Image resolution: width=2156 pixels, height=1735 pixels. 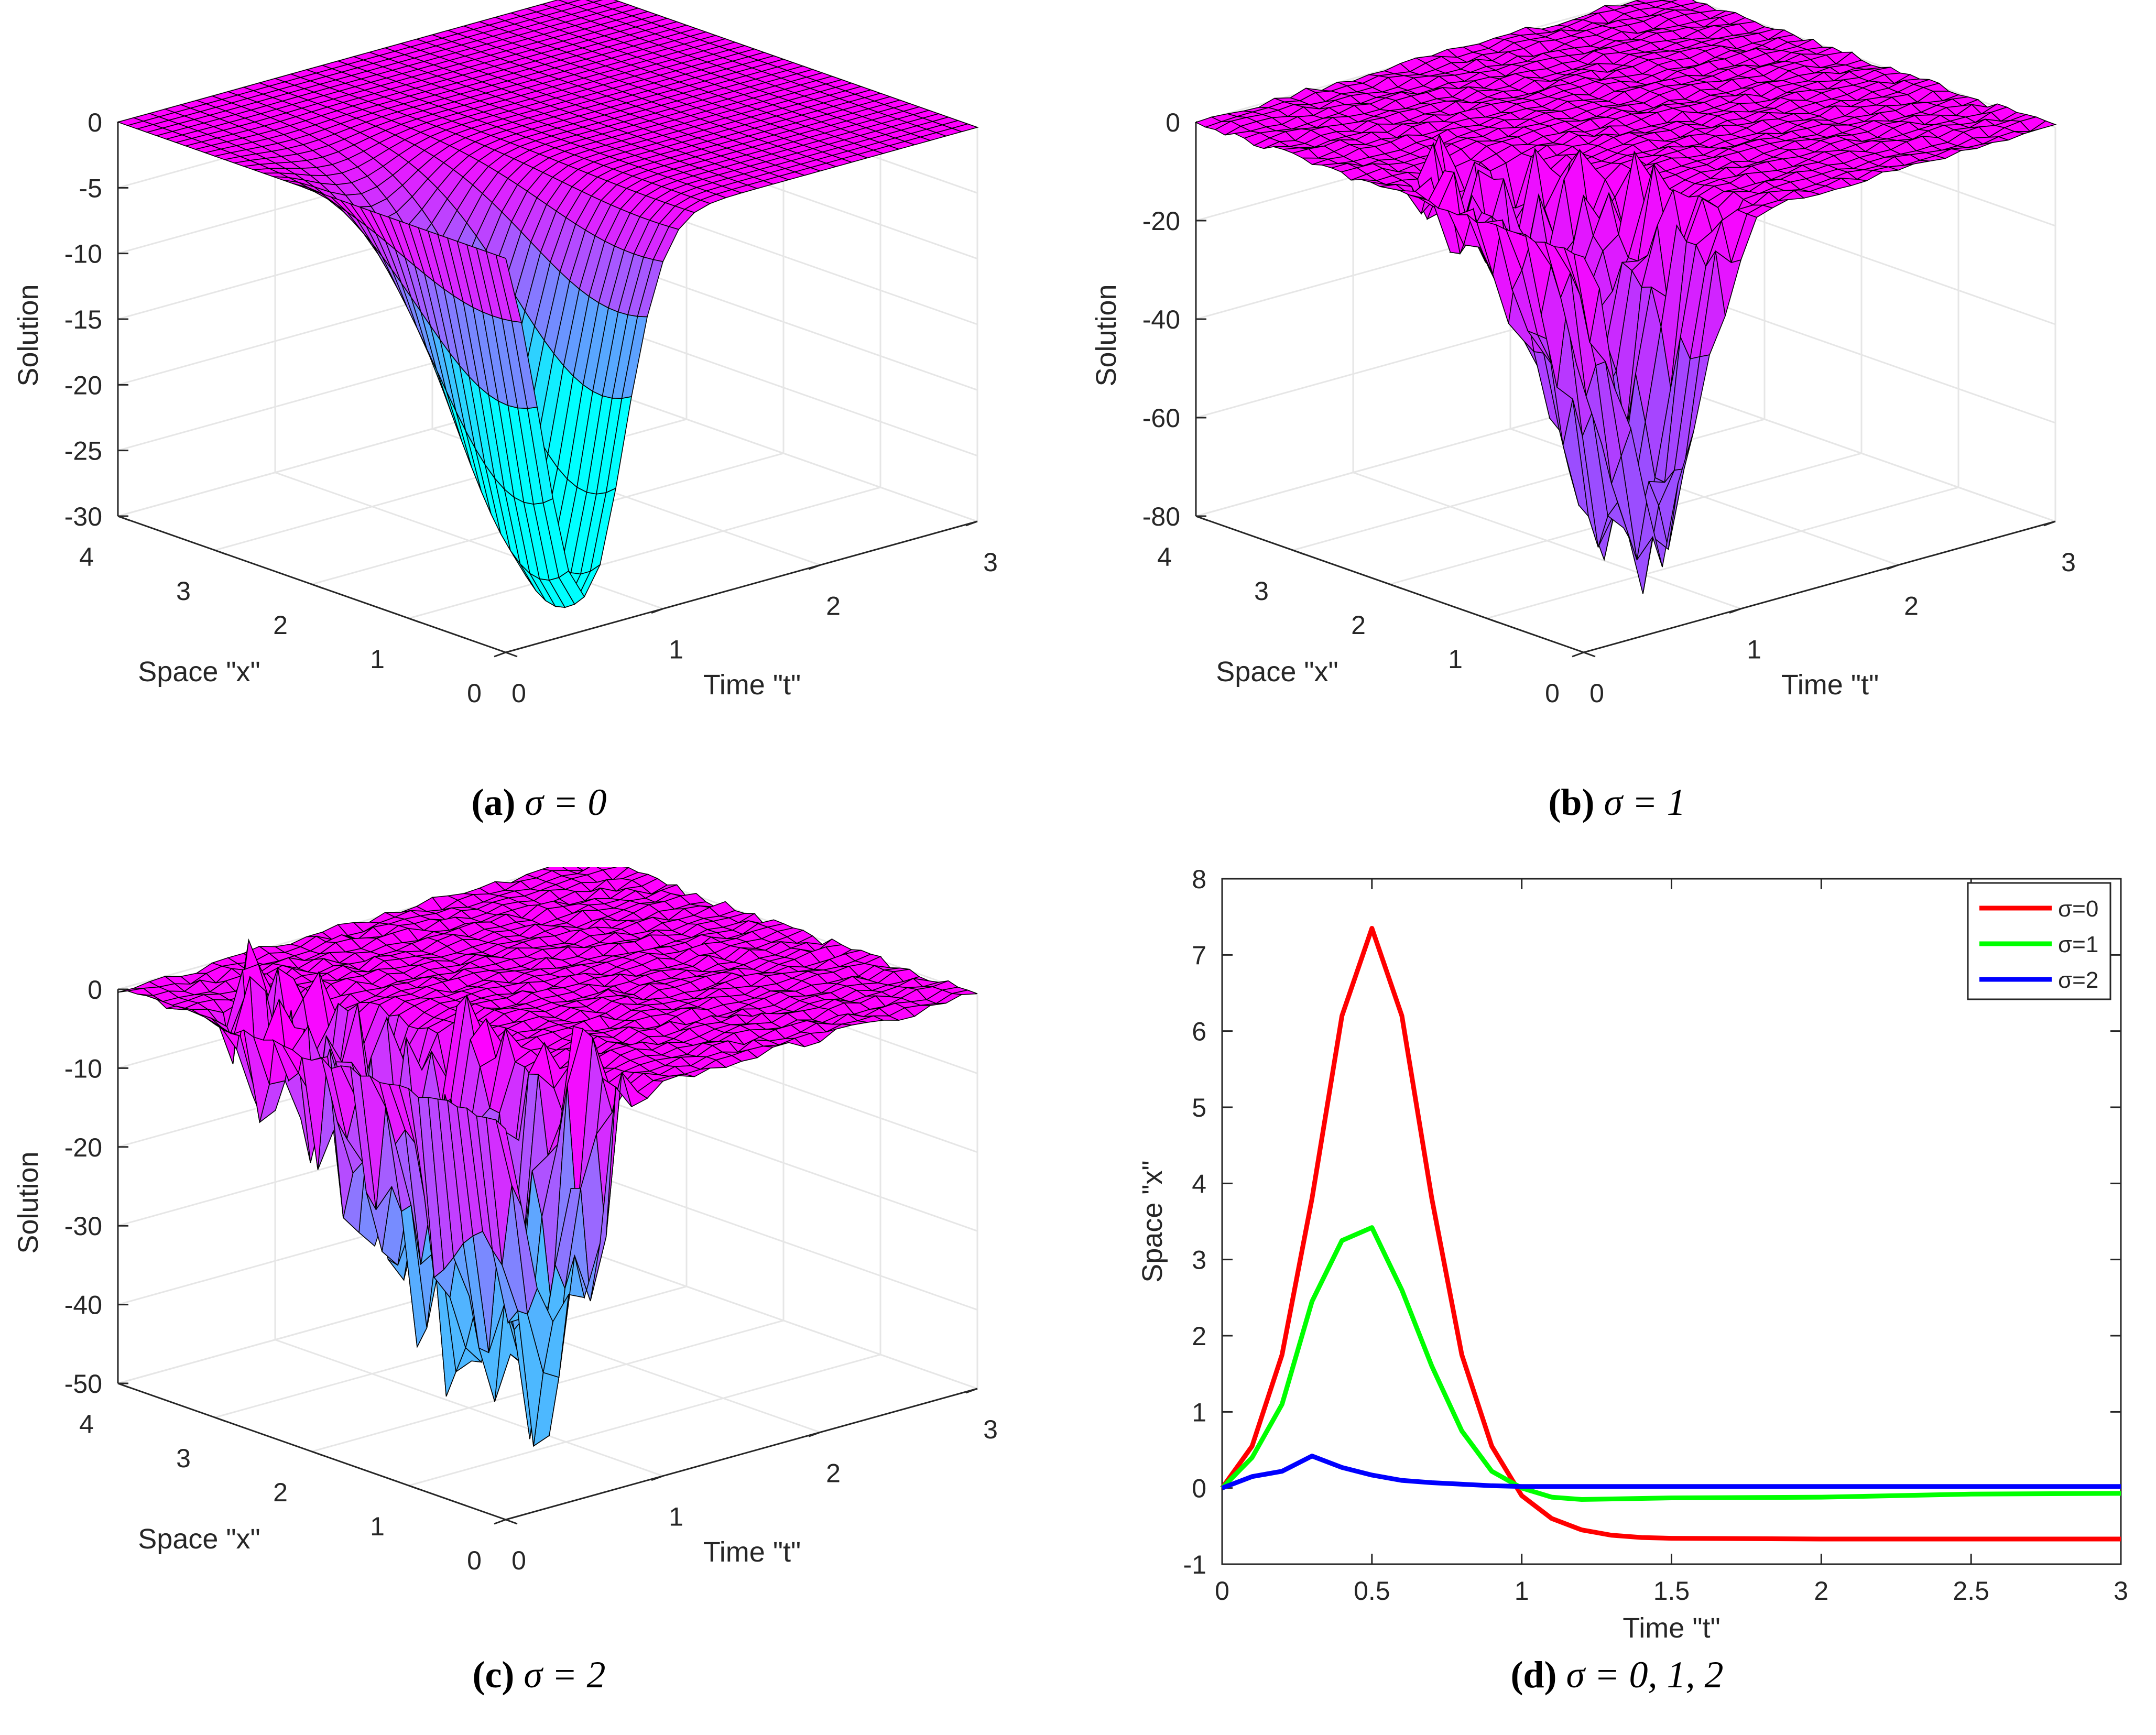 I want to click on y-tick-label: 8, so click(x=1199, y=880).